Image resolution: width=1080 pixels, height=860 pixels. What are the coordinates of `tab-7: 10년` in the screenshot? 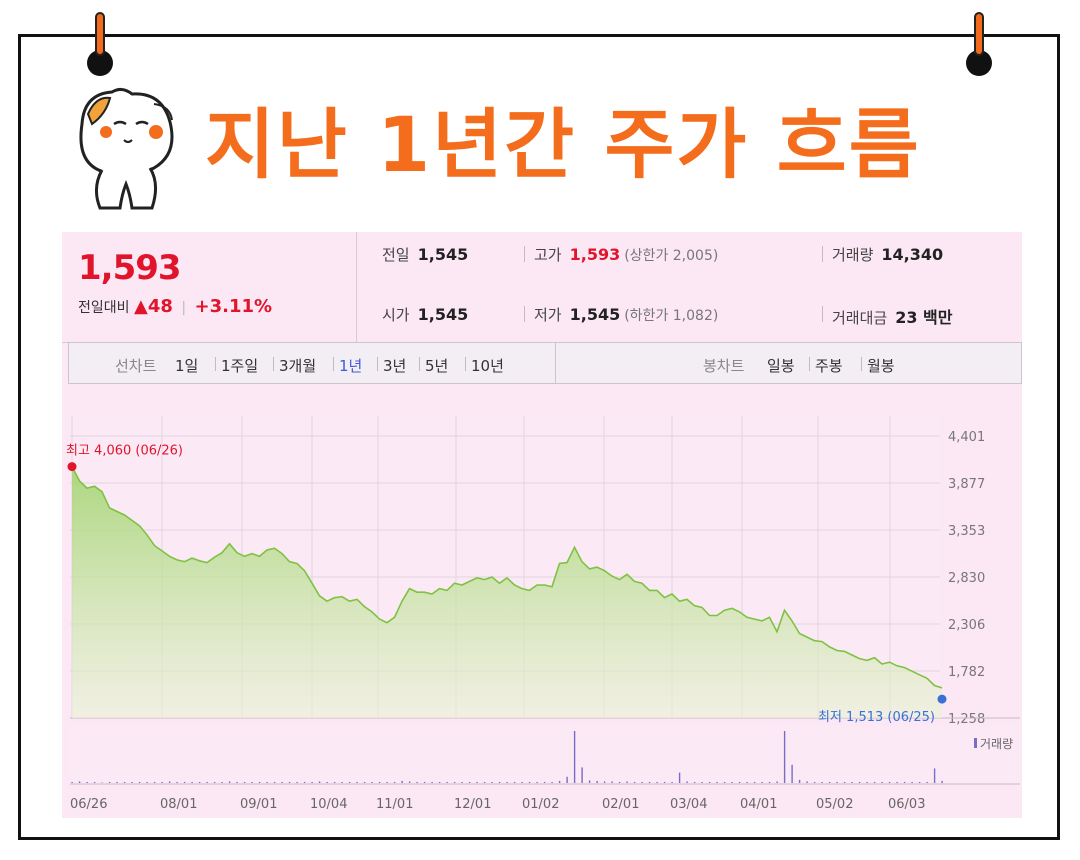 It's located at (487, 366).